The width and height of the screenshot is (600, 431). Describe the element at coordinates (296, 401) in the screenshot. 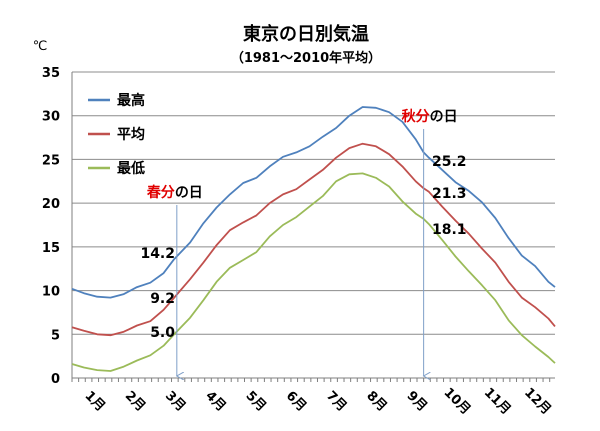

I see `x-tick-label: 6月` at that location.